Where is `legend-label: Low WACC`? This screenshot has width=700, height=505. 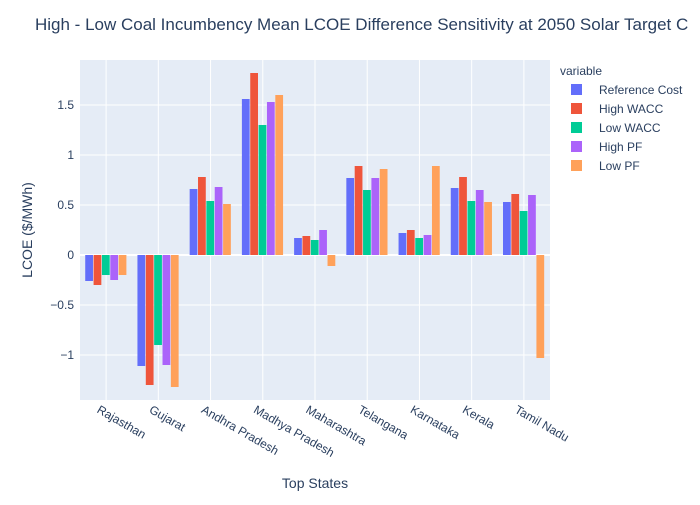
legend-label: Low WACC is located at coordinates (630, 128).